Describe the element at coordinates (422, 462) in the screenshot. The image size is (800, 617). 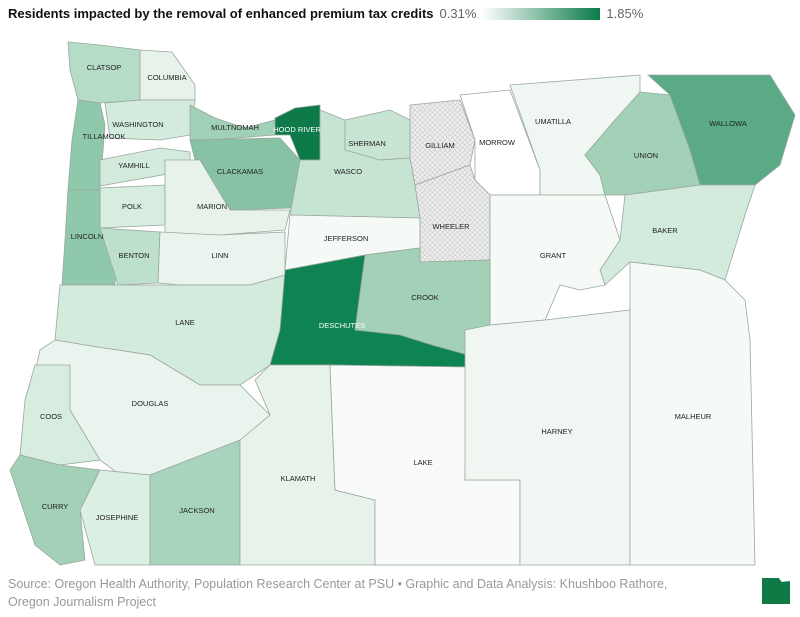
I see `county-label-lake: LAKE` at that location.